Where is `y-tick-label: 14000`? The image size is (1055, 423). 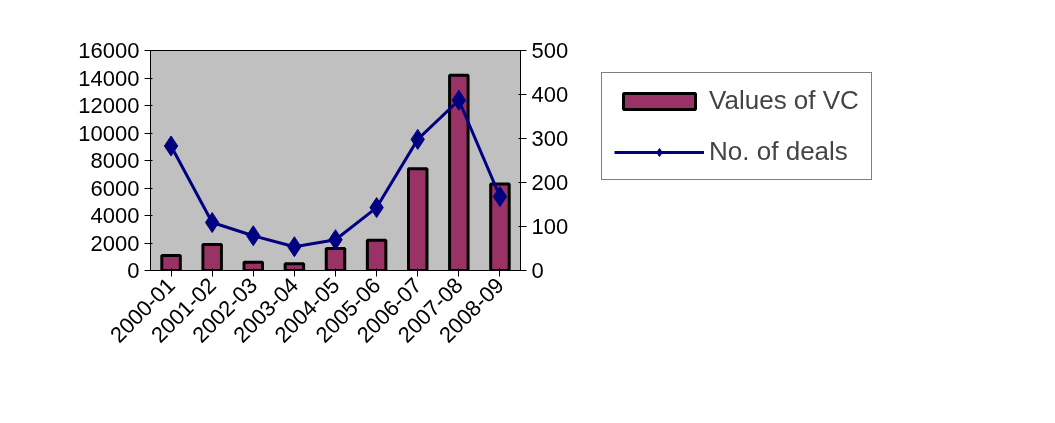 y-tick-label: 14000 is located at coordinates (109, 78).